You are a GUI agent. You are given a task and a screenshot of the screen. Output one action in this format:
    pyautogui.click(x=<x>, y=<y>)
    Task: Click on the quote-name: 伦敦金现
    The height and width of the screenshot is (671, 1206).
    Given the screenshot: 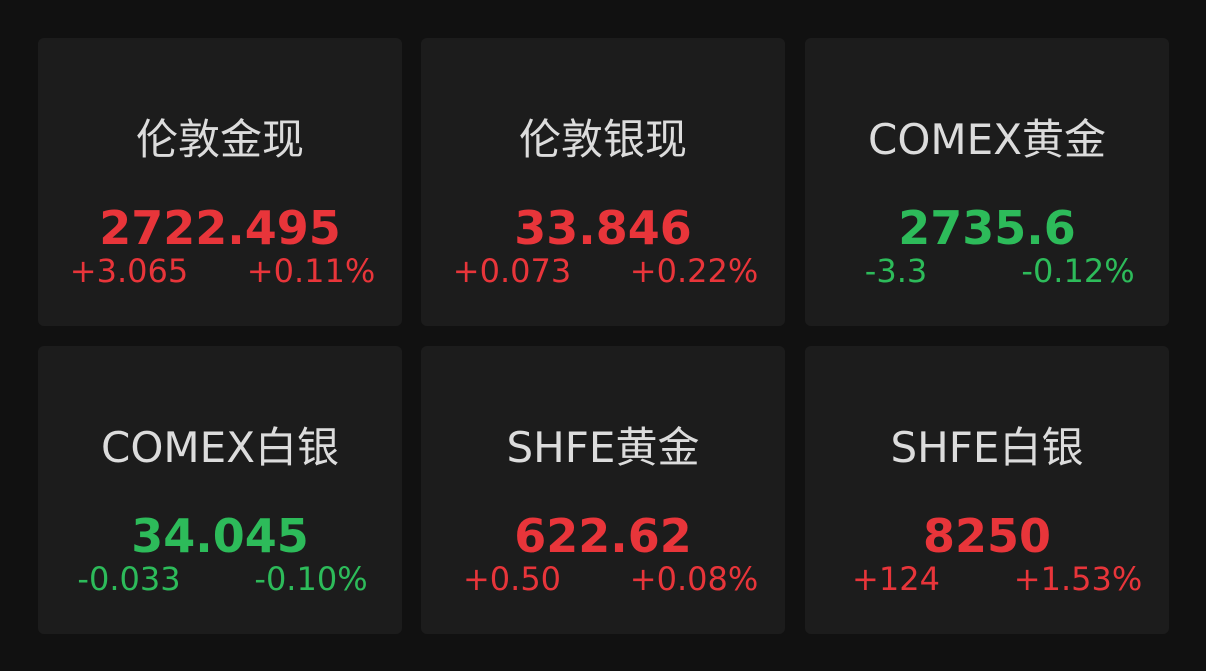 What is the action you would take?
    pyautogui.click(x=219, y=139)
    